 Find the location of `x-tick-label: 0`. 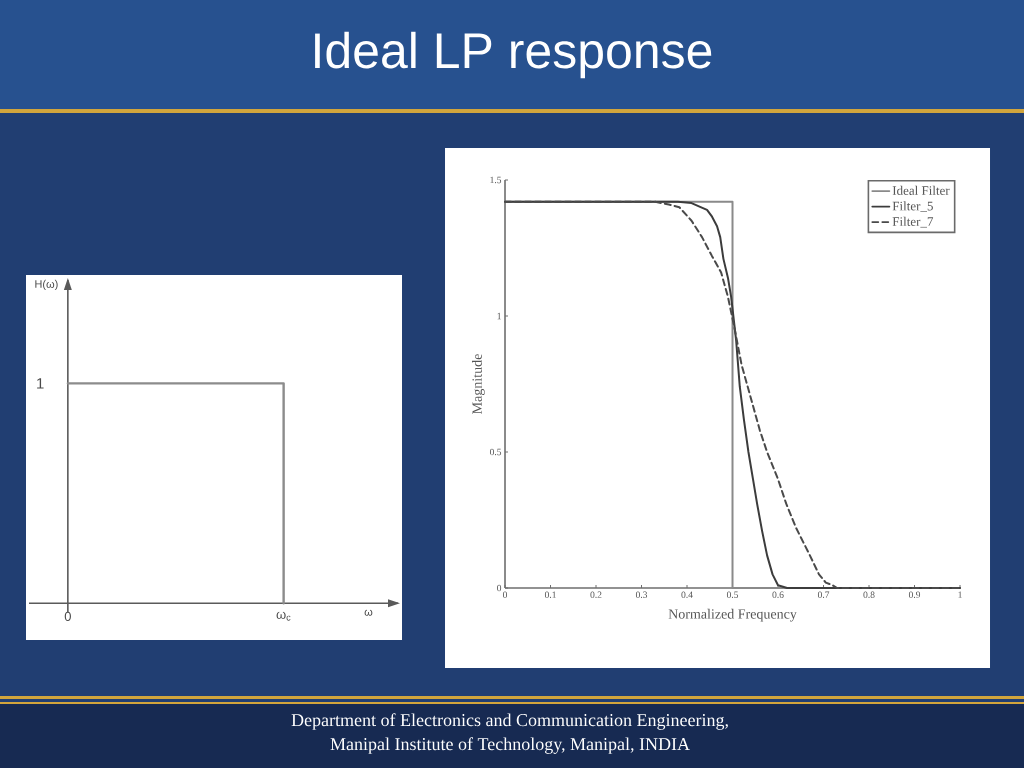

x-tick-label: 0 is located at coordinates (505, 594).